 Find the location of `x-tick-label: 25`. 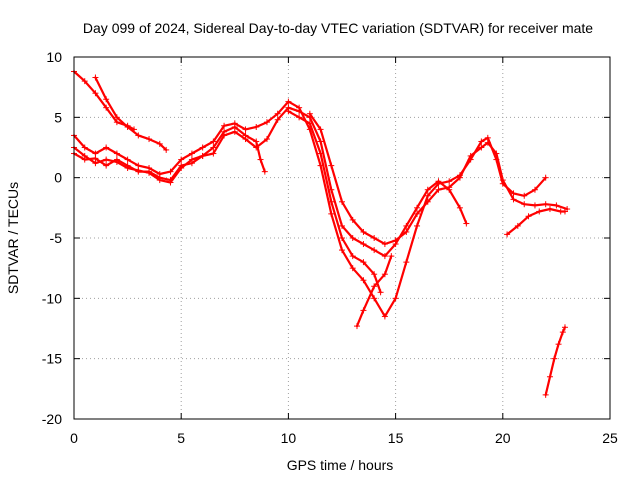

x-tick-label: 25 is located at coordinates (610, 438).